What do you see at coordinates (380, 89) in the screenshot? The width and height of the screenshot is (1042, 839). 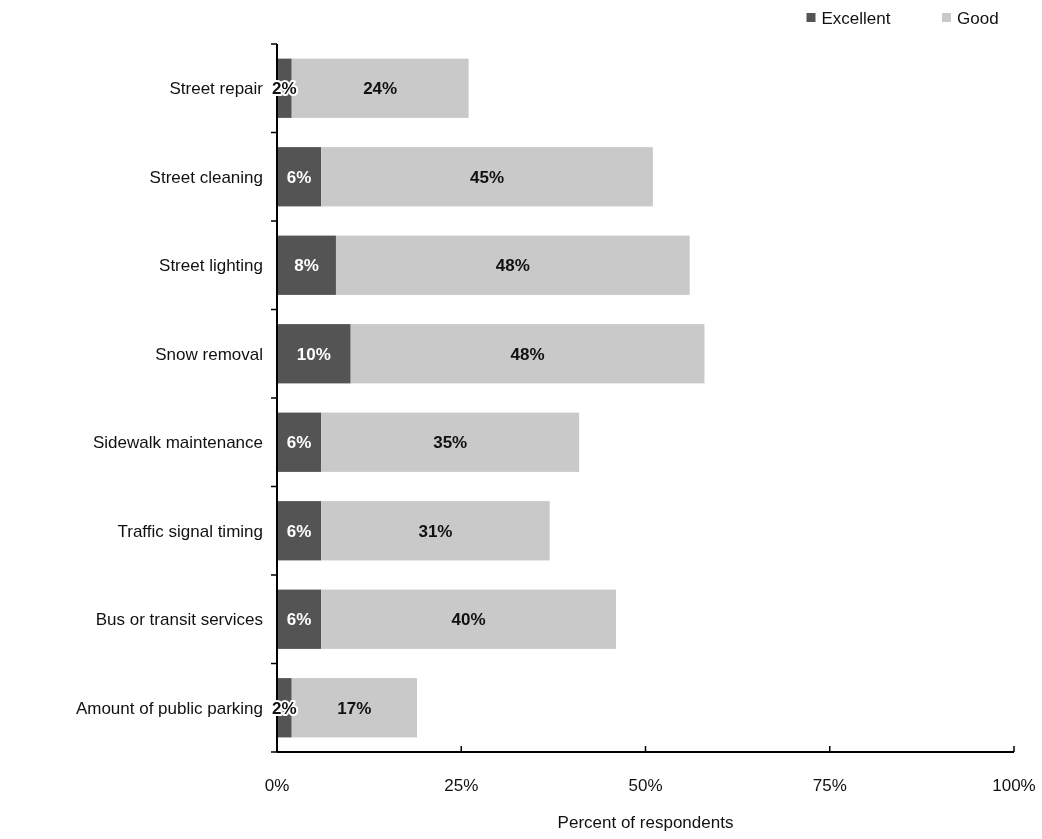 I see `data-label: 24%` at bounding box center [380, 89].